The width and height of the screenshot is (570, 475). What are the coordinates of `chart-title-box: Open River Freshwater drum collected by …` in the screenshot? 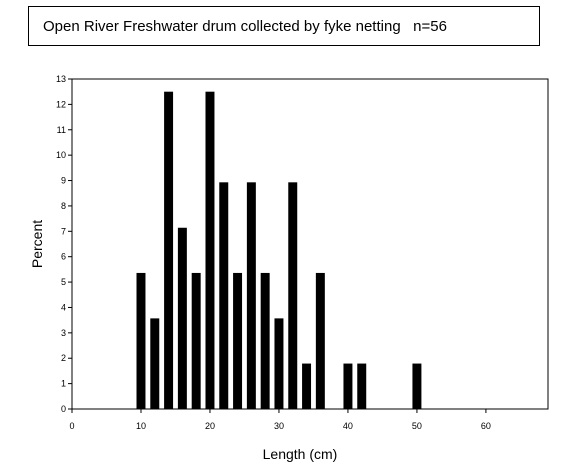 It's located at (284, 26).